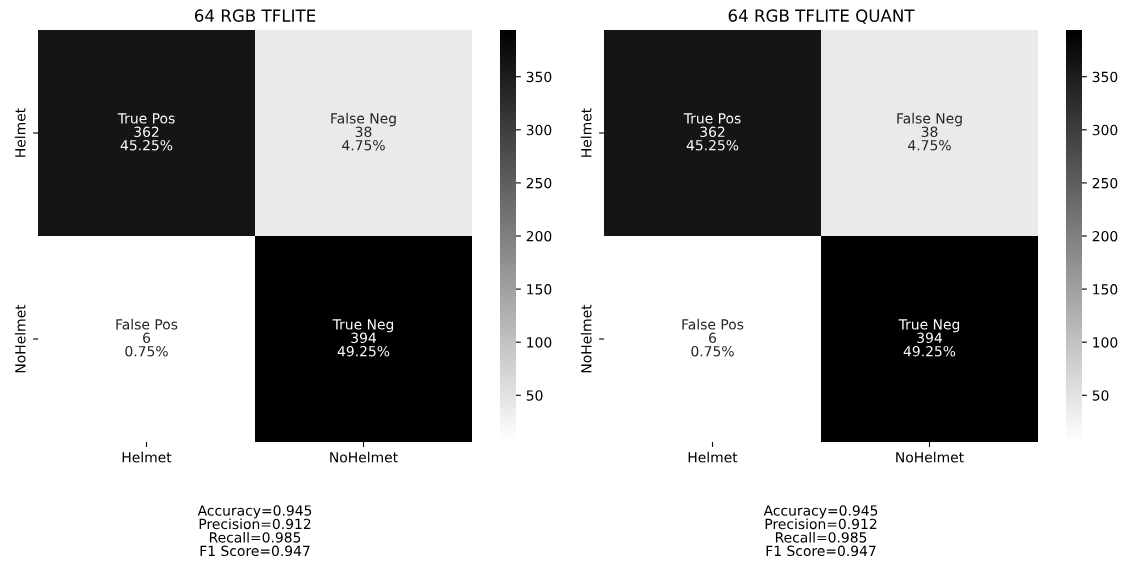  Describe the element at coordinates (821, 16) in the screenshot. I see `chart-title: 64 RGB TFLITE QUANT` at that location.